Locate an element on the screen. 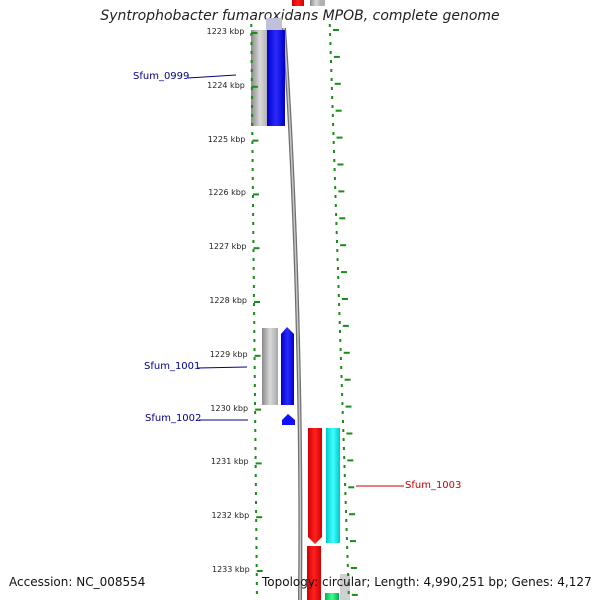 This screenshot has width=600, height=600. right-tick-track is located at coordinates (343, 310).